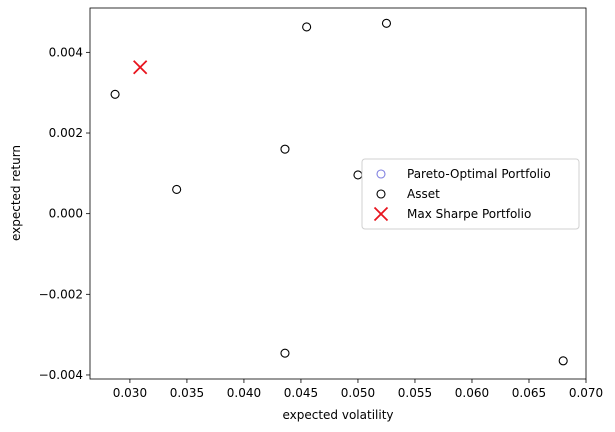 The height and width of the screenshot is (432, 615). Describe the element at coordinates (358, 393) in the screenshot. I see `x-tick-label: 0.050` at that location.